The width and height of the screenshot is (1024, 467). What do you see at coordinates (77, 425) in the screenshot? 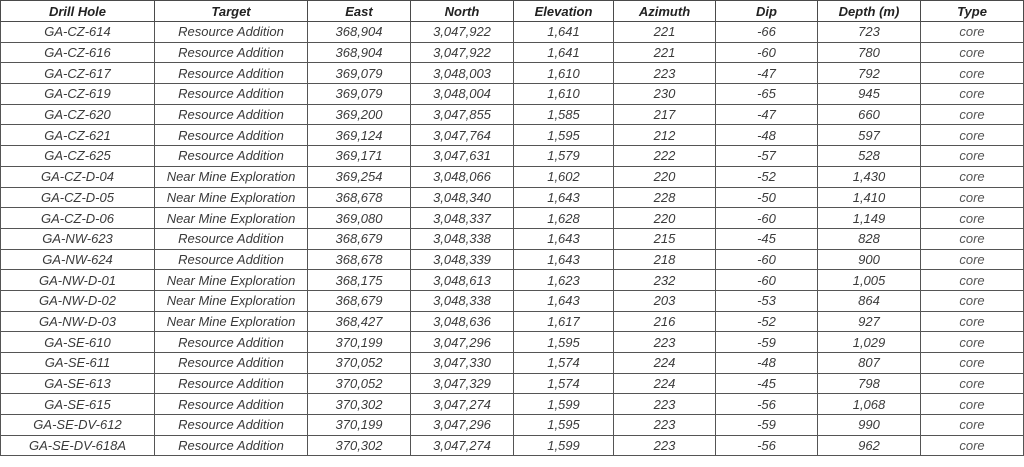
I see `cell-drill-hole: GA-SE-DV-612` at bounding box center [77, 425].